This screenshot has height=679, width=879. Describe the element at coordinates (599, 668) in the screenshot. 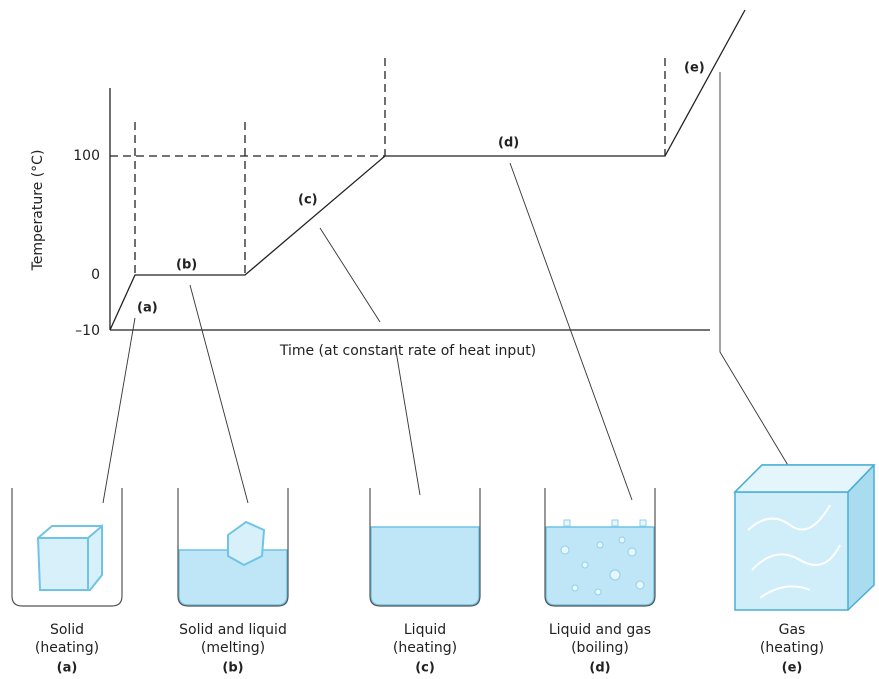

I see `panel-letter: (d)` at that location.